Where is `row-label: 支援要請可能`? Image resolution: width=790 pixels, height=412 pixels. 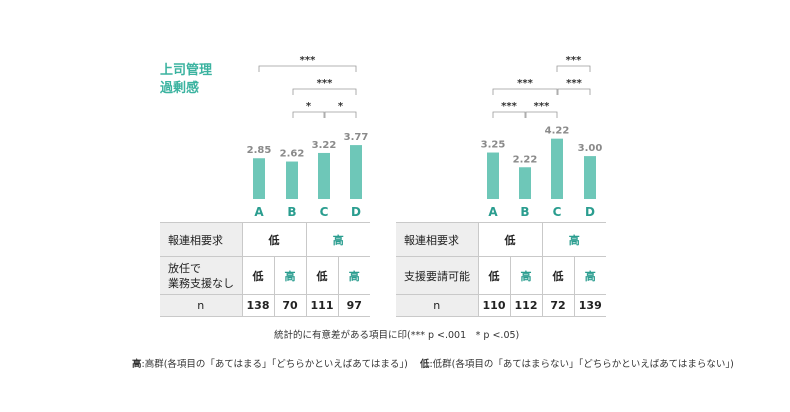 row-label: 支援要請可能 is located at coordinates (437, 275).